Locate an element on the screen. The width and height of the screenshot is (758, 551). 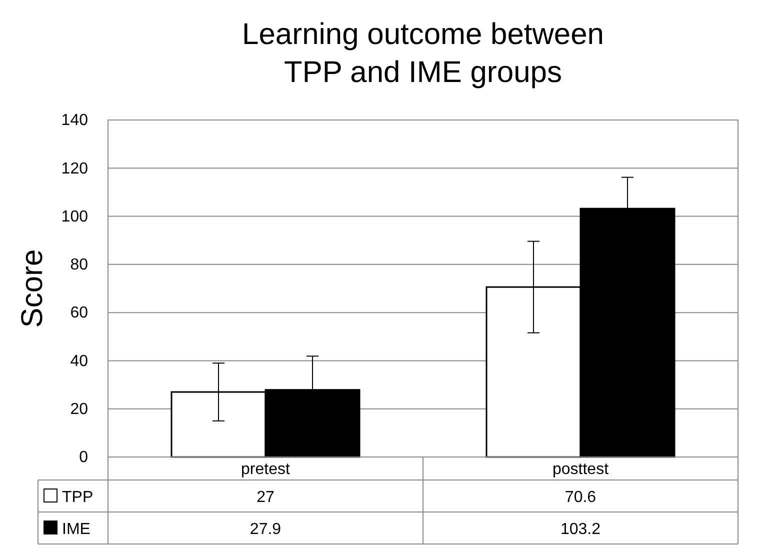
data-label: 27.9 is located at coordinates (266, 529).